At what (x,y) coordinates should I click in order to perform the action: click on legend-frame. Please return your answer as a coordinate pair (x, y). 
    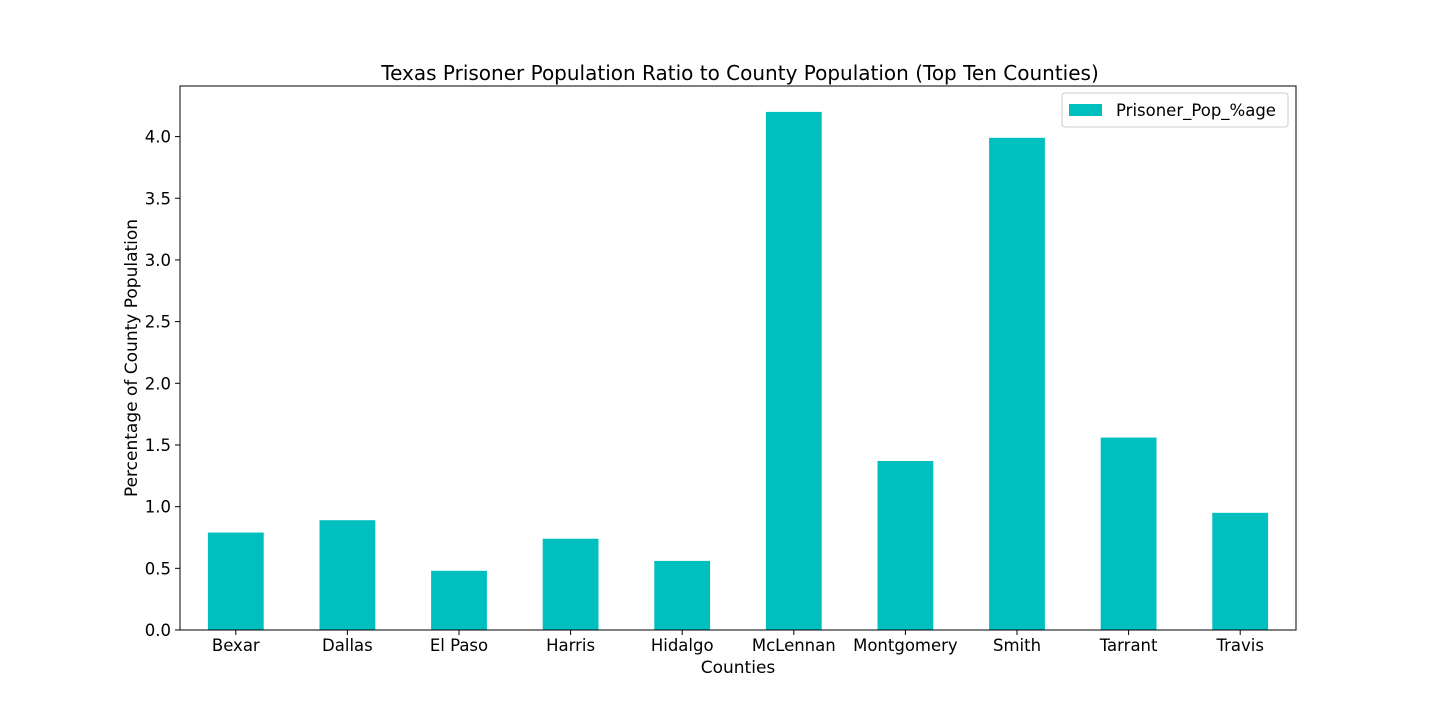
    Looking at the image, I should click on (1175, 110).